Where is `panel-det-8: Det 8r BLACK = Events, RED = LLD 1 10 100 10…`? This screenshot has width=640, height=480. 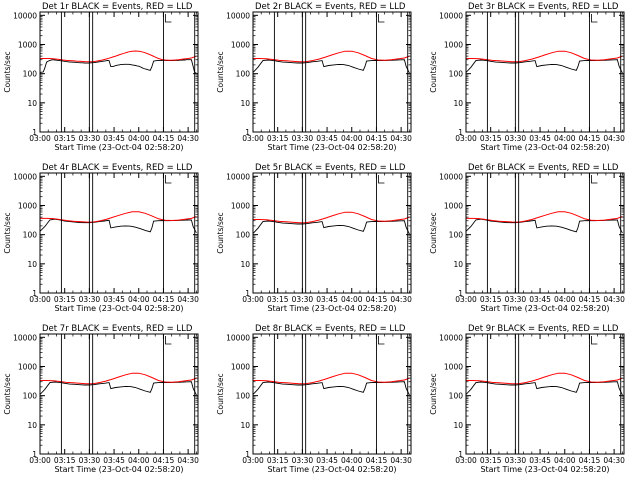
panel-det-8: Det 8r BLACK = Events, RED = LLD 1 10 100 10… is located at coordinates (314, 399).